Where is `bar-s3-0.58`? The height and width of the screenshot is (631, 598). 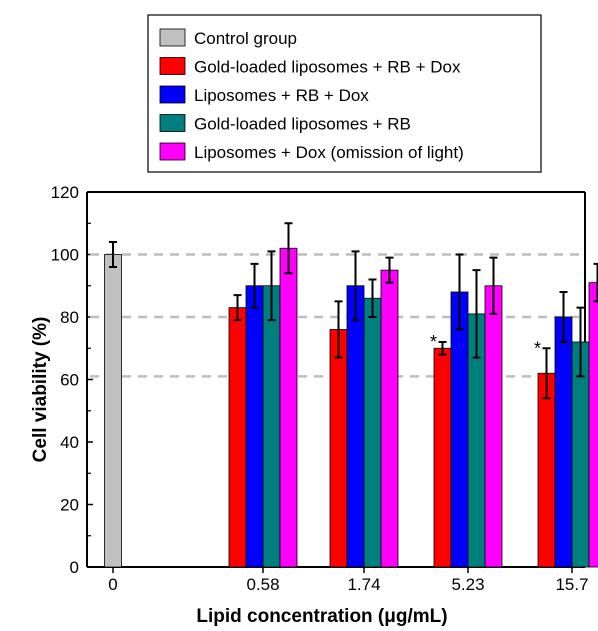
bar-s3-0.58 is located at coordinates (271, 426).